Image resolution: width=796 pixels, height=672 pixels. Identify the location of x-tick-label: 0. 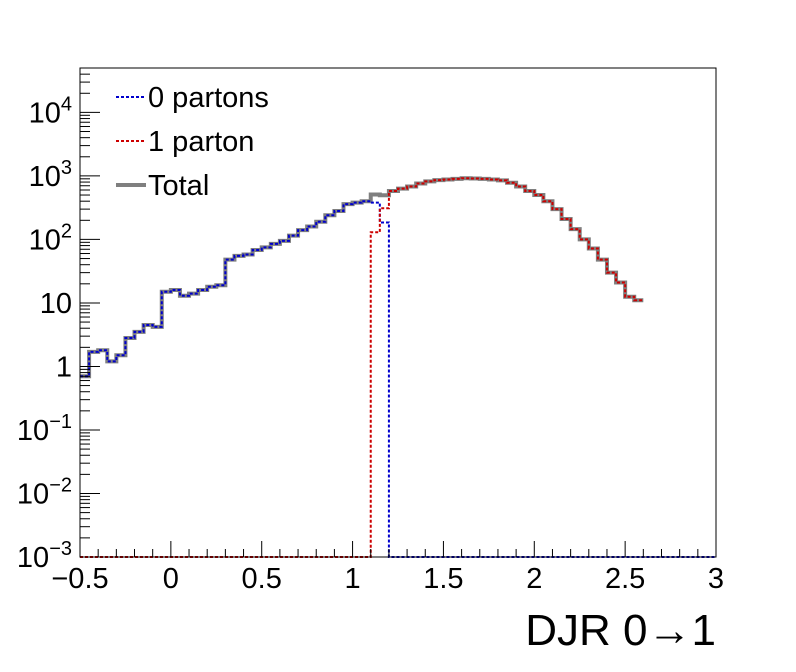
(171, 579).